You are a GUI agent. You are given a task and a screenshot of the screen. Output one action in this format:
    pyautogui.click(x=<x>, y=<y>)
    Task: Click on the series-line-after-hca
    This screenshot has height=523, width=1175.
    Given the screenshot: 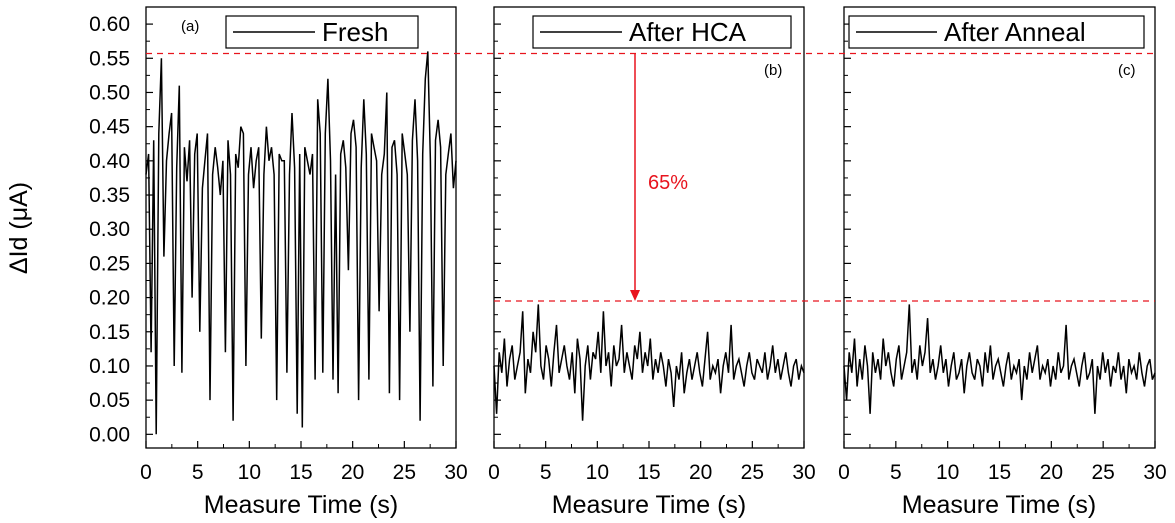 What is the action you would take?
    pyautogui.click(x=649, y=362)
    